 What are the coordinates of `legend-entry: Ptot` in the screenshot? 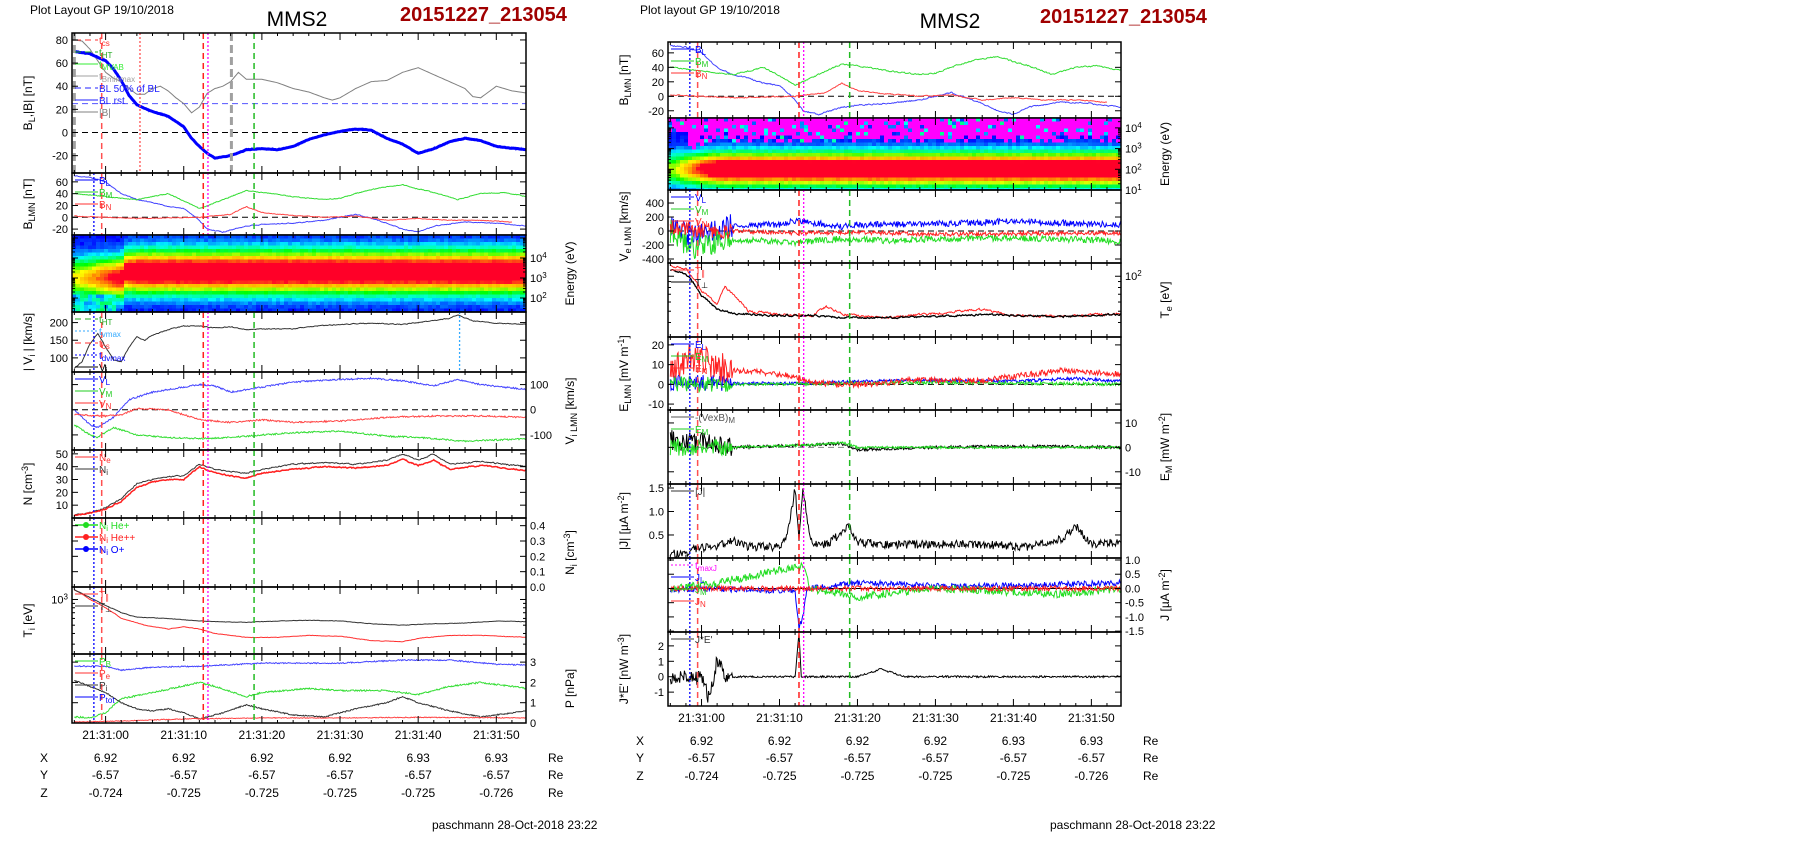 It's located at (95, 699).